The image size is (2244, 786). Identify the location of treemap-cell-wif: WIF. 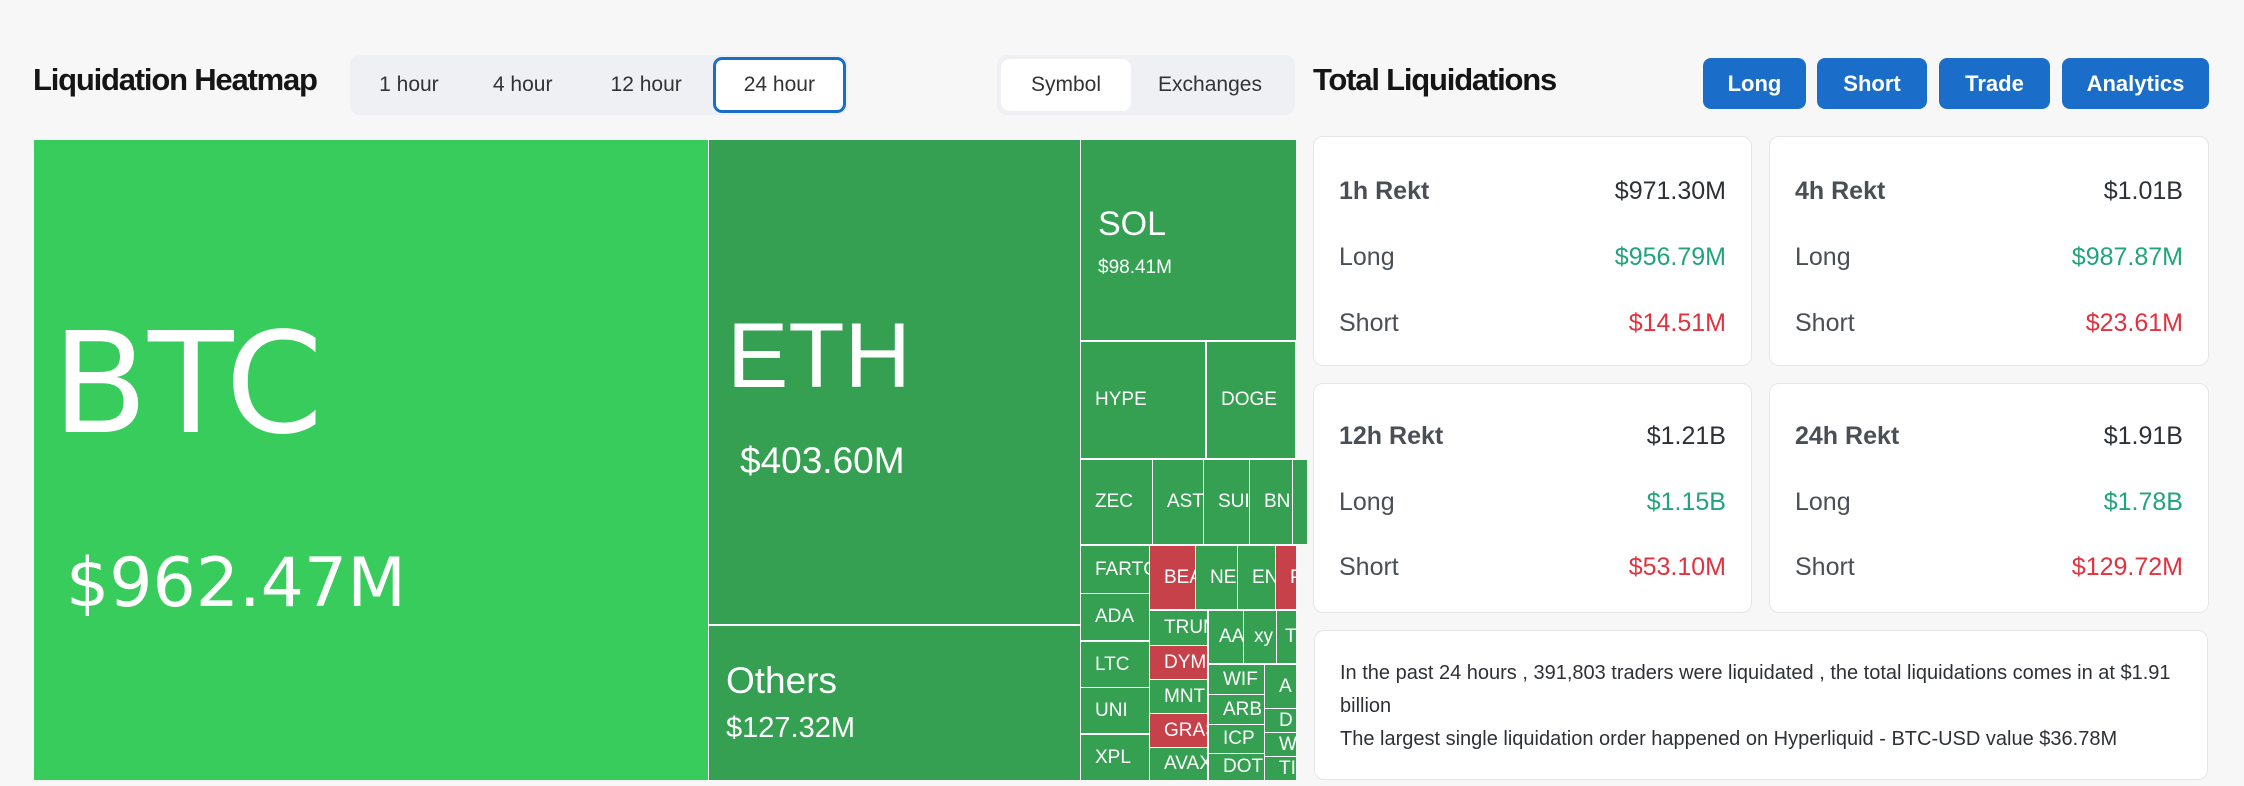
(1236, 679).